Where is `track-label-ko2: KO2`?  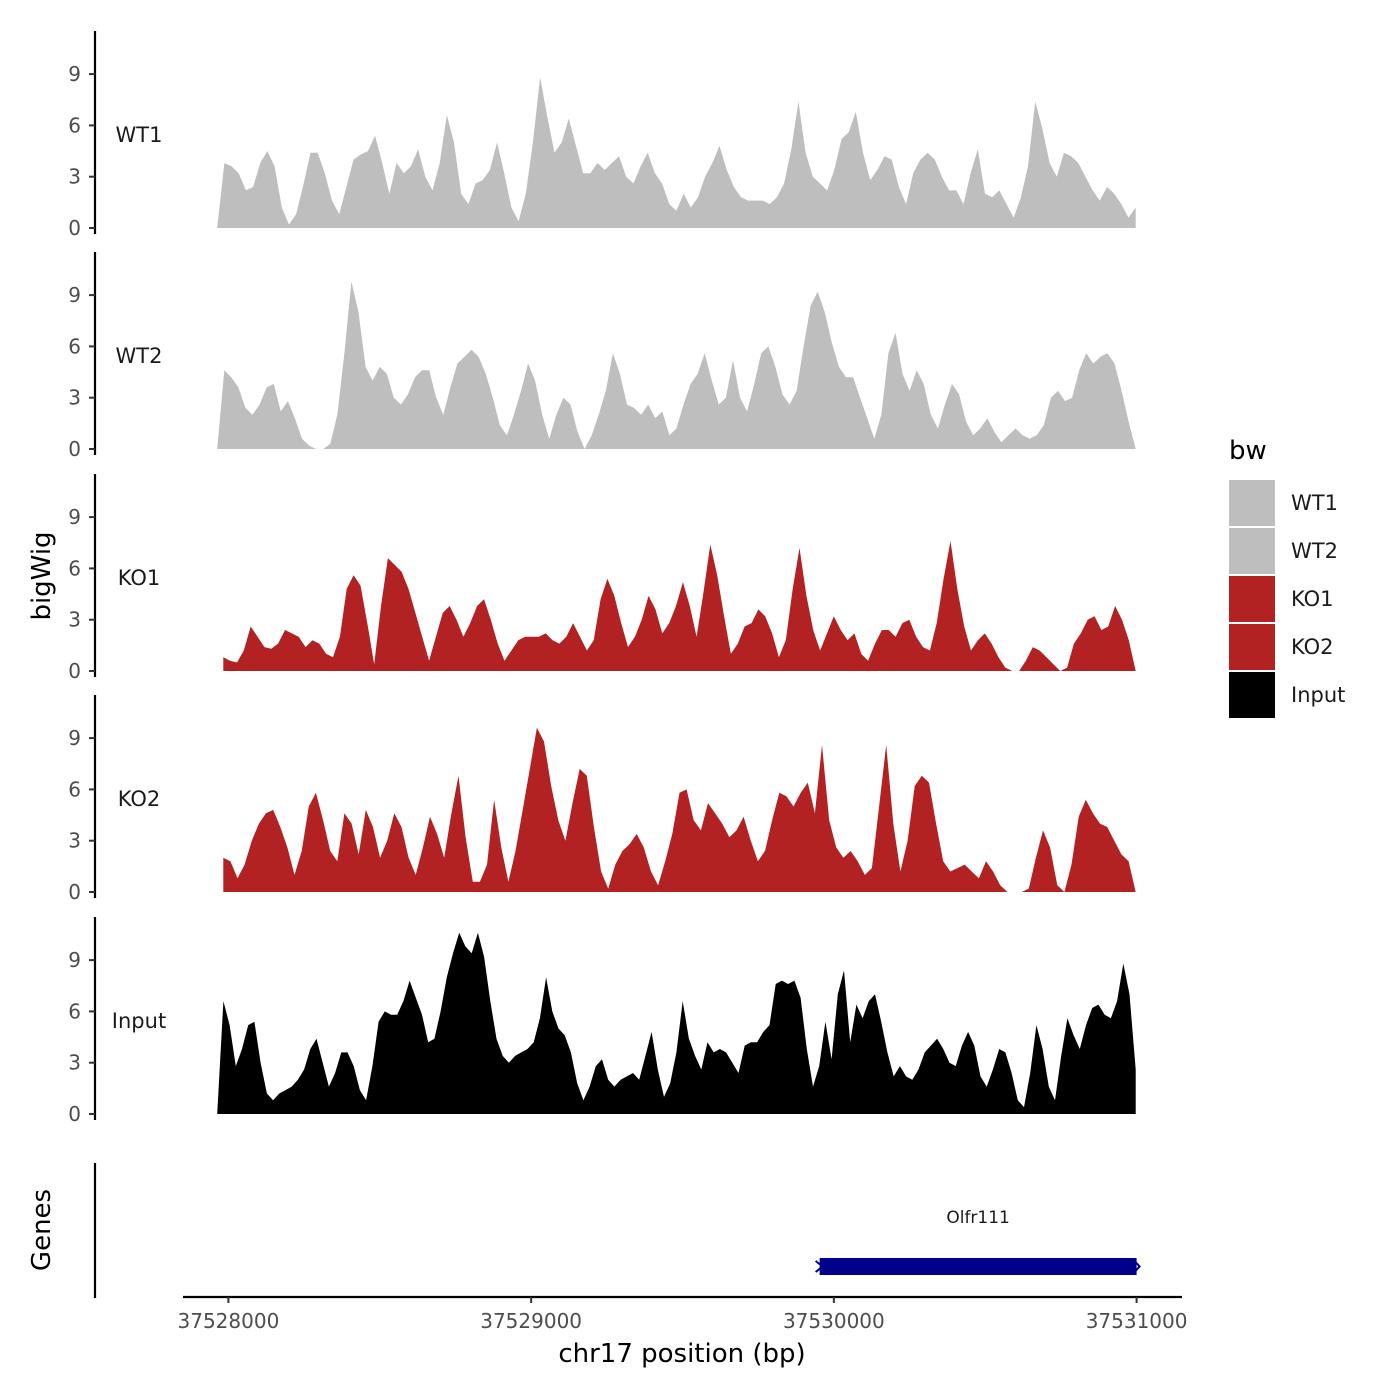 track-label-ko2: KO2 is located at coordinates (139, 799).